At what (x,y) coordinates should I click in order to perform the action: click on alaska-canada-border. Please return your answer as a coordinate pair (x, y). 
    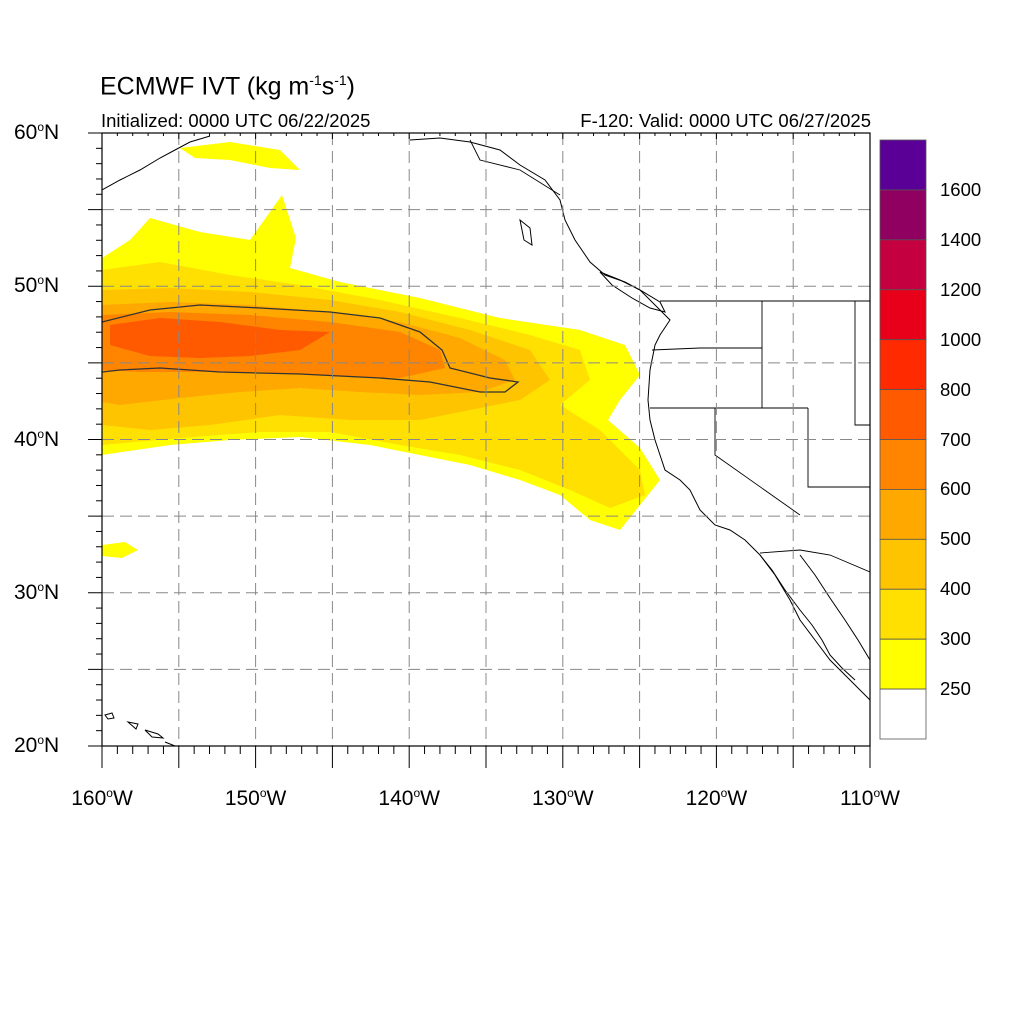
    Looking at the image, I should click on (515, 167).